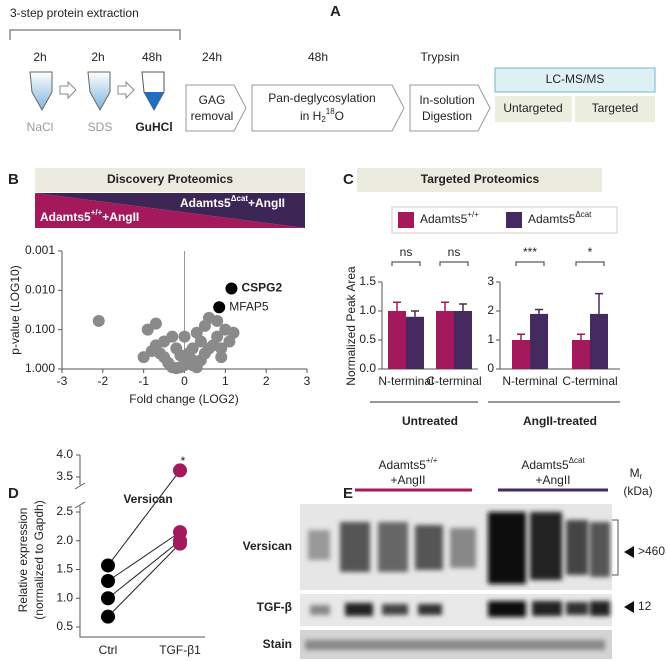 The height and width of the screenshot is (661, 666). What do you see at coordinates (552, 480) in the screenshot?
I see `group-label: +AngII` at bounding box center [552, 480].